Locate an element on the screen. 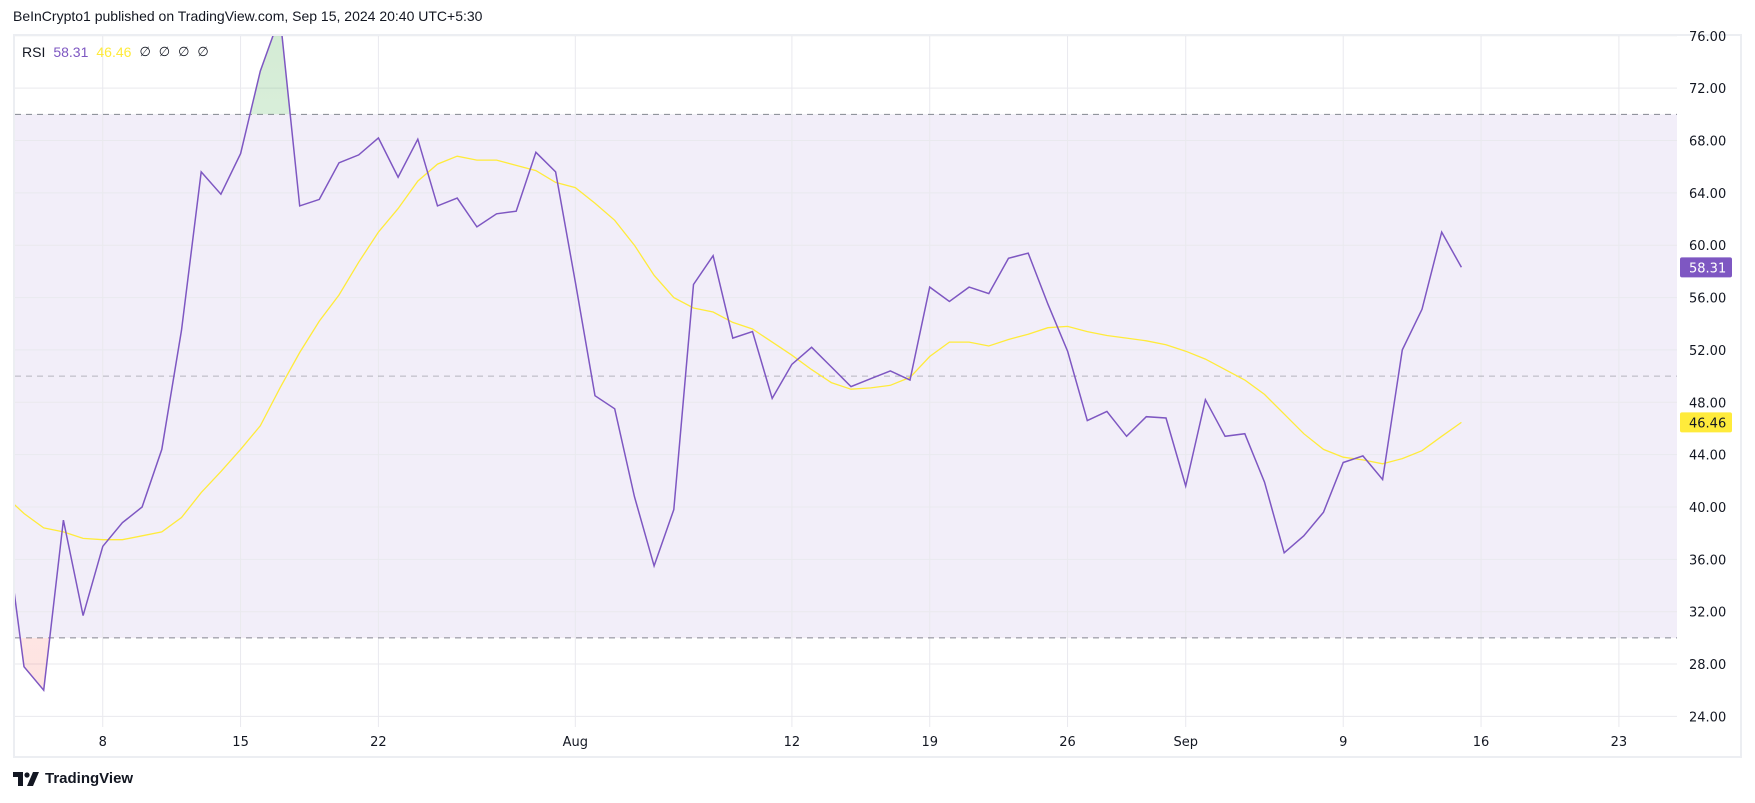 This screenshot has height=803, width=1755. x-tick-label: 19 is located at coordinates (929, 742).